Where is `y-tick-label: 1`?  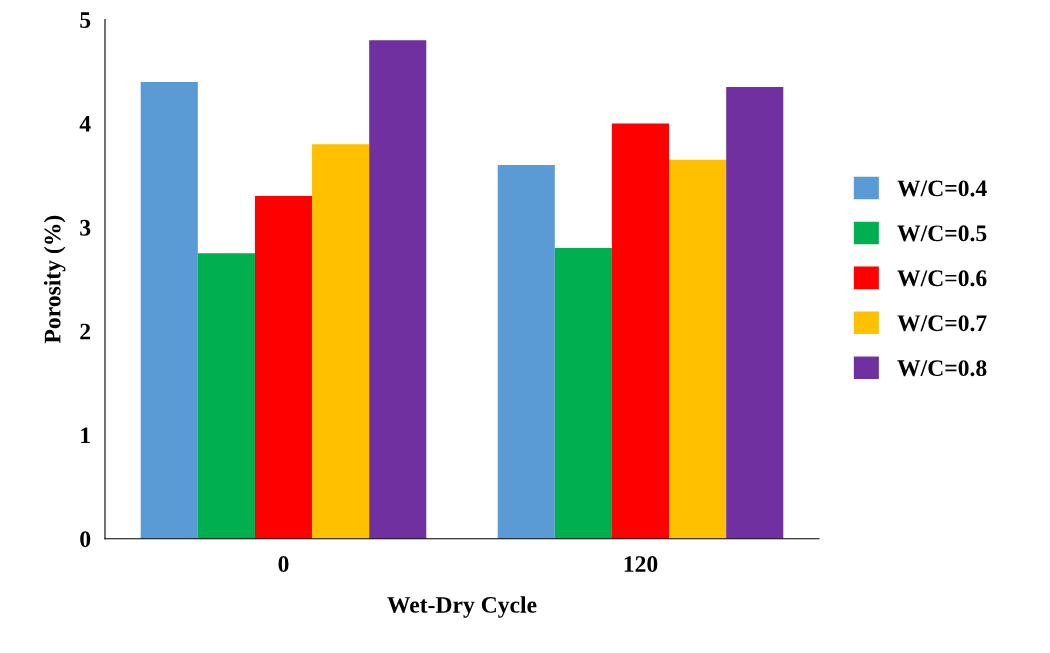
y-tick-label: 1 is located at coordinates (85, 435).